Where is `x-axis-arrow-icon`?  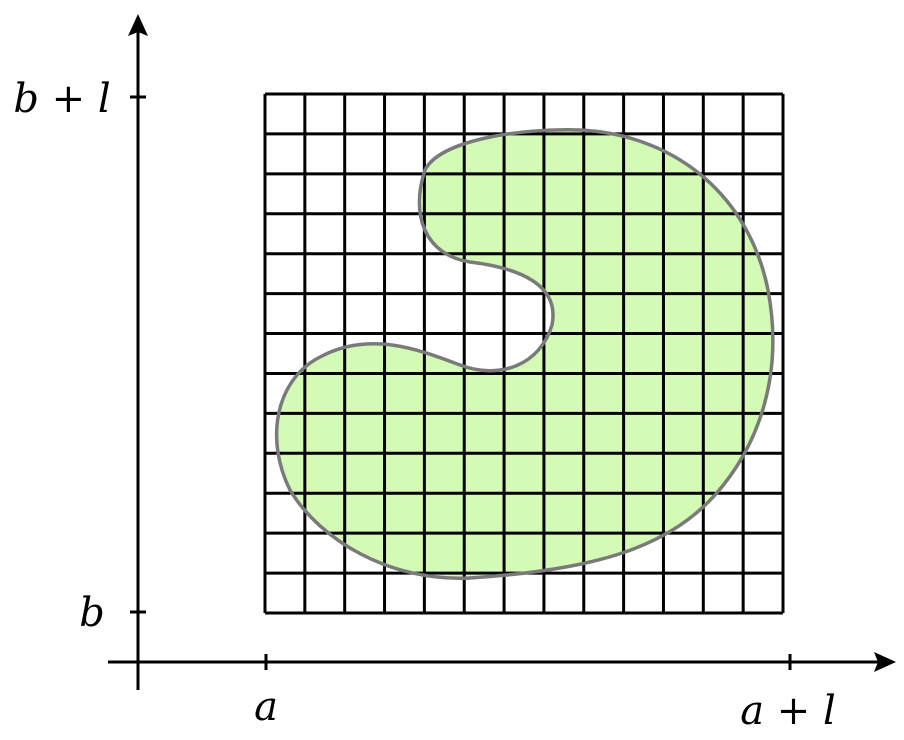
x-axis-arrow-icon is located at coordinates (885, 662).